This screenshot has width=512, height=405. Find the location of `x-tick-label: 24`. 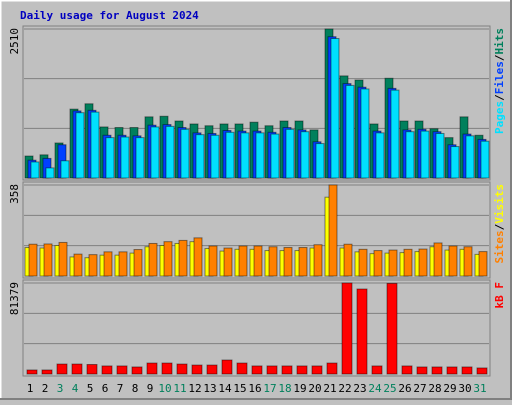

x-tick-label: 24 is located at coordinates (375, 388).